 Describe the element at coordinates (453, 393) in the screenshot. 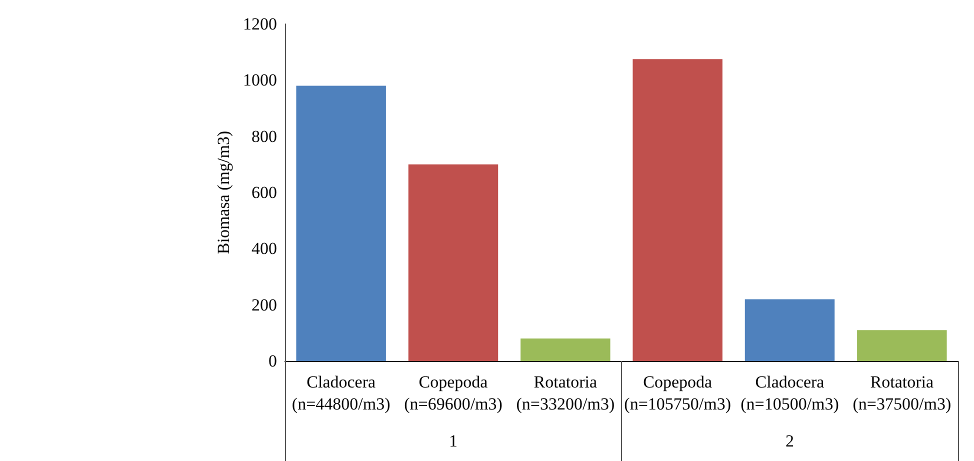

I see `x-tick-label: Copepoda (n=69600/m3)` at that location.